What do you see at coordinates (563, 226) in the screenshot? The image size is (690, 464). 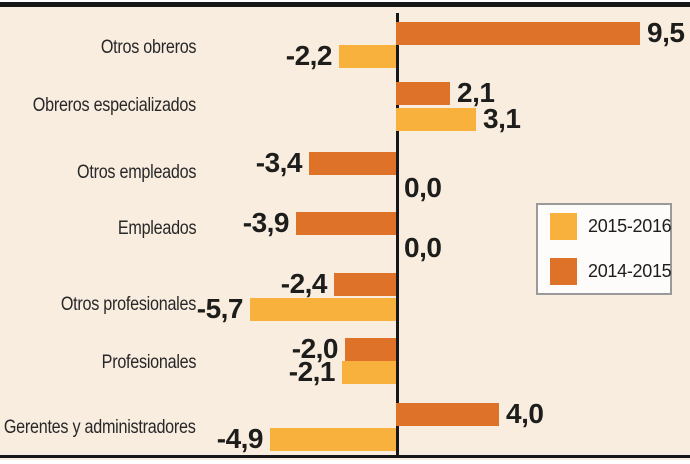 I see `legend-swatch-2015-2016` at bounding box center [563, 226].